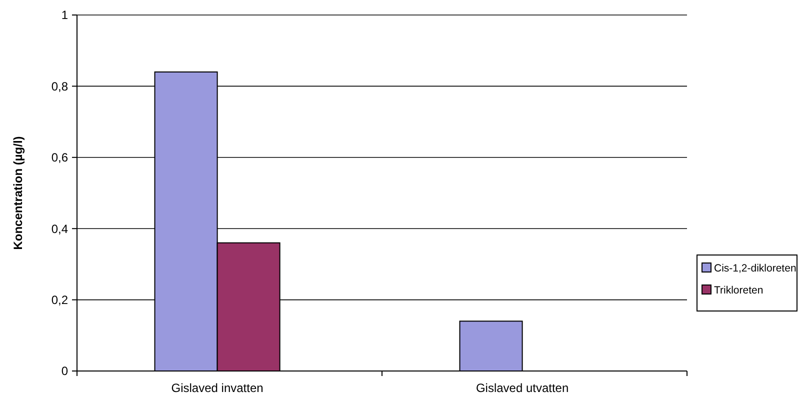 Image resolution: width=799 pixels, height=406 pixels. Describe the element at coordinates (739, 290) in the screenshot. I see `legend-label: Trikloreten` at that location.